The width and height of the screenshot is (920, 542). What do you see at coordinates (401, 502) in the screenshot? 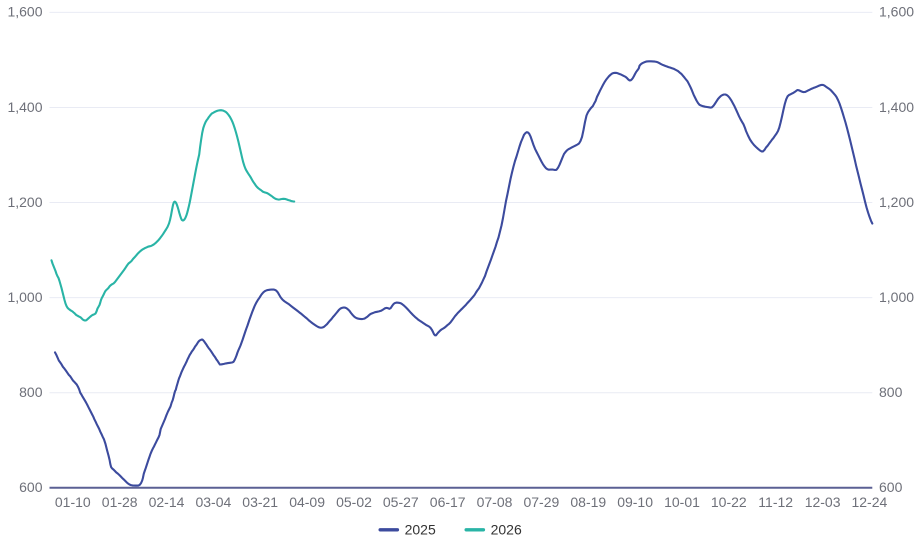
I see `svg-text: 05-27` at bounding box center [401, 502].